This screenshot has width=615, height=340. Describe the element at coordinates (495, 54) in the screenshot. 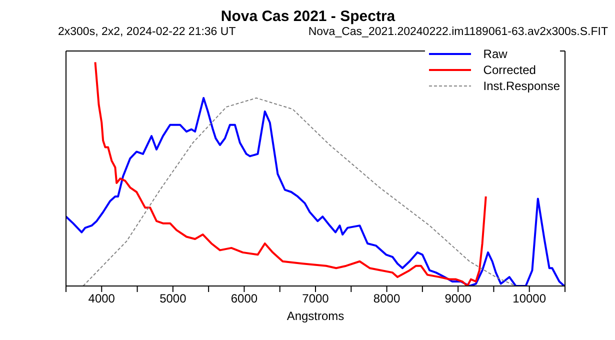

I see `legend-label: Raw` at that location.